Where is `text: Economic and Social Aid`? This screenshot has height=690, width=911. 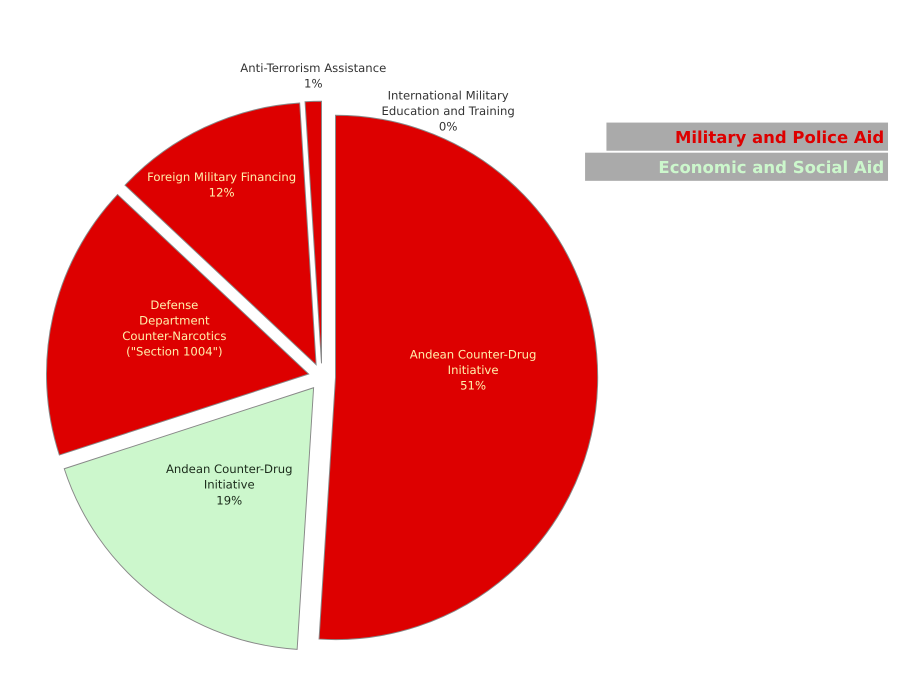 text: Economic and Social Aid is located at coordinates (771, 168).